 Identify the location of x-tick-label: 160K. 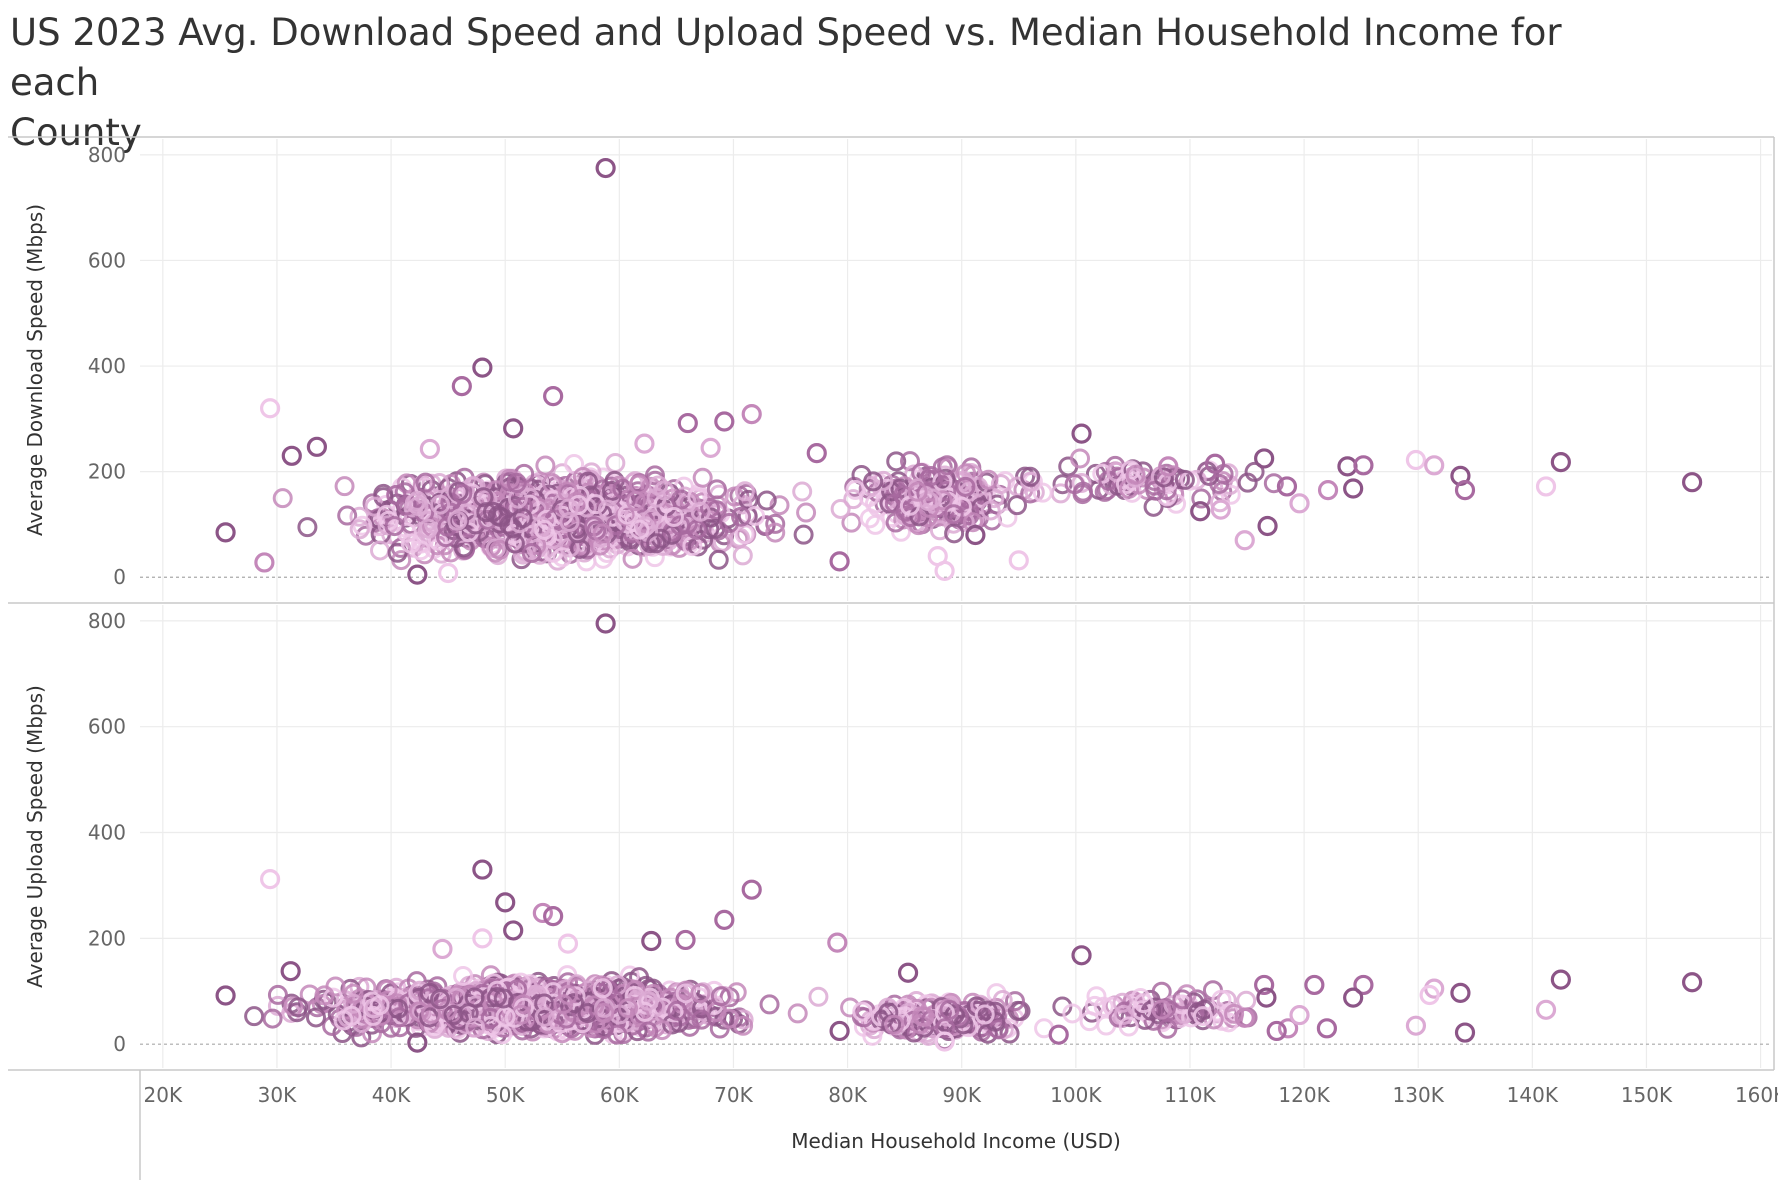
(1756, 1095).